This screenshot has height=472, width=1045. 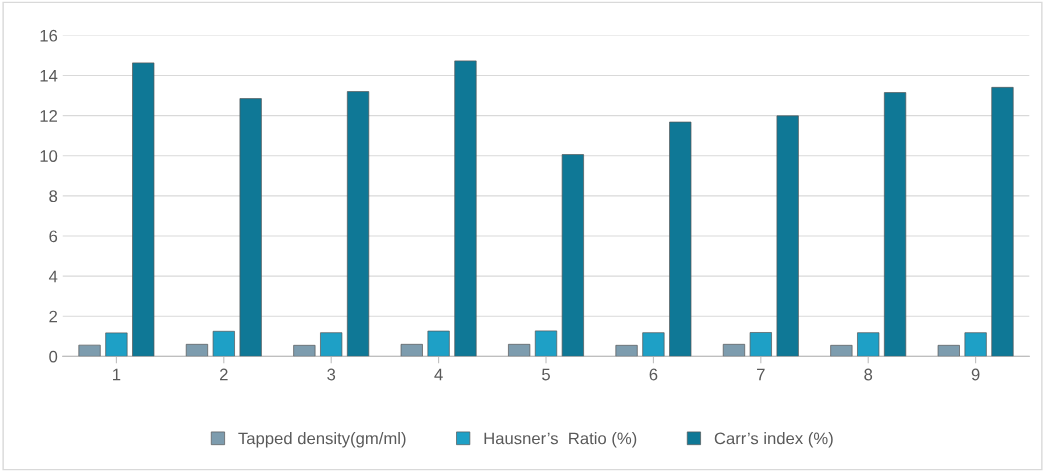 What do you see at coordinates (53, 316) in the screenshot?
I see `y-tick-label: 2` at bounding box center [53, 316].